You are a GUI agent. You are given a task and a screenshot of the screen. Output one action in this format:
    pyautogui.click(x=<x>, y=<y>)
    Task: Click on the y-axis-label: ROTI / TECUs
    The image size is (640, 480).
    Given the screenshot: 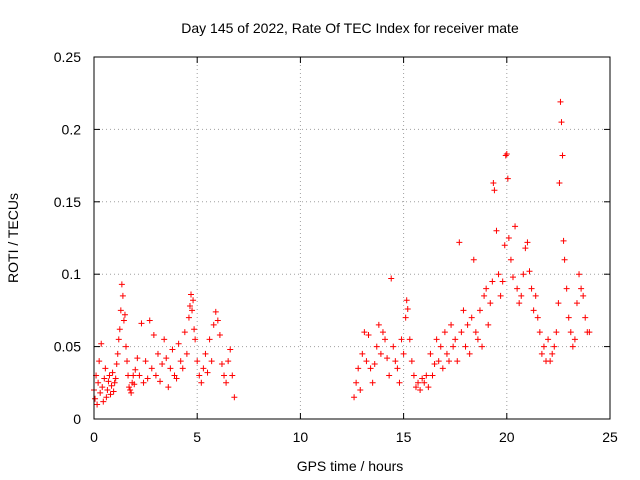 What is the action you would take?
    pyautogui.click(x=13, y=238)
    